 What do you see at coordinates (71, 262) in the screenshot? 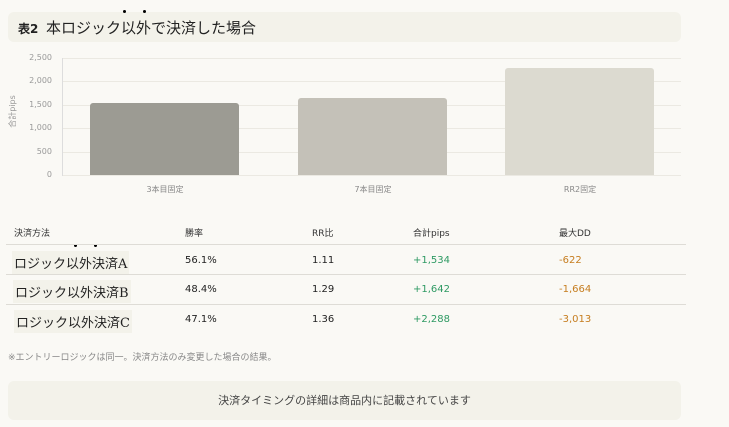
I see `method-name: ロジック以外決済A` at bounding box center [71, 262].